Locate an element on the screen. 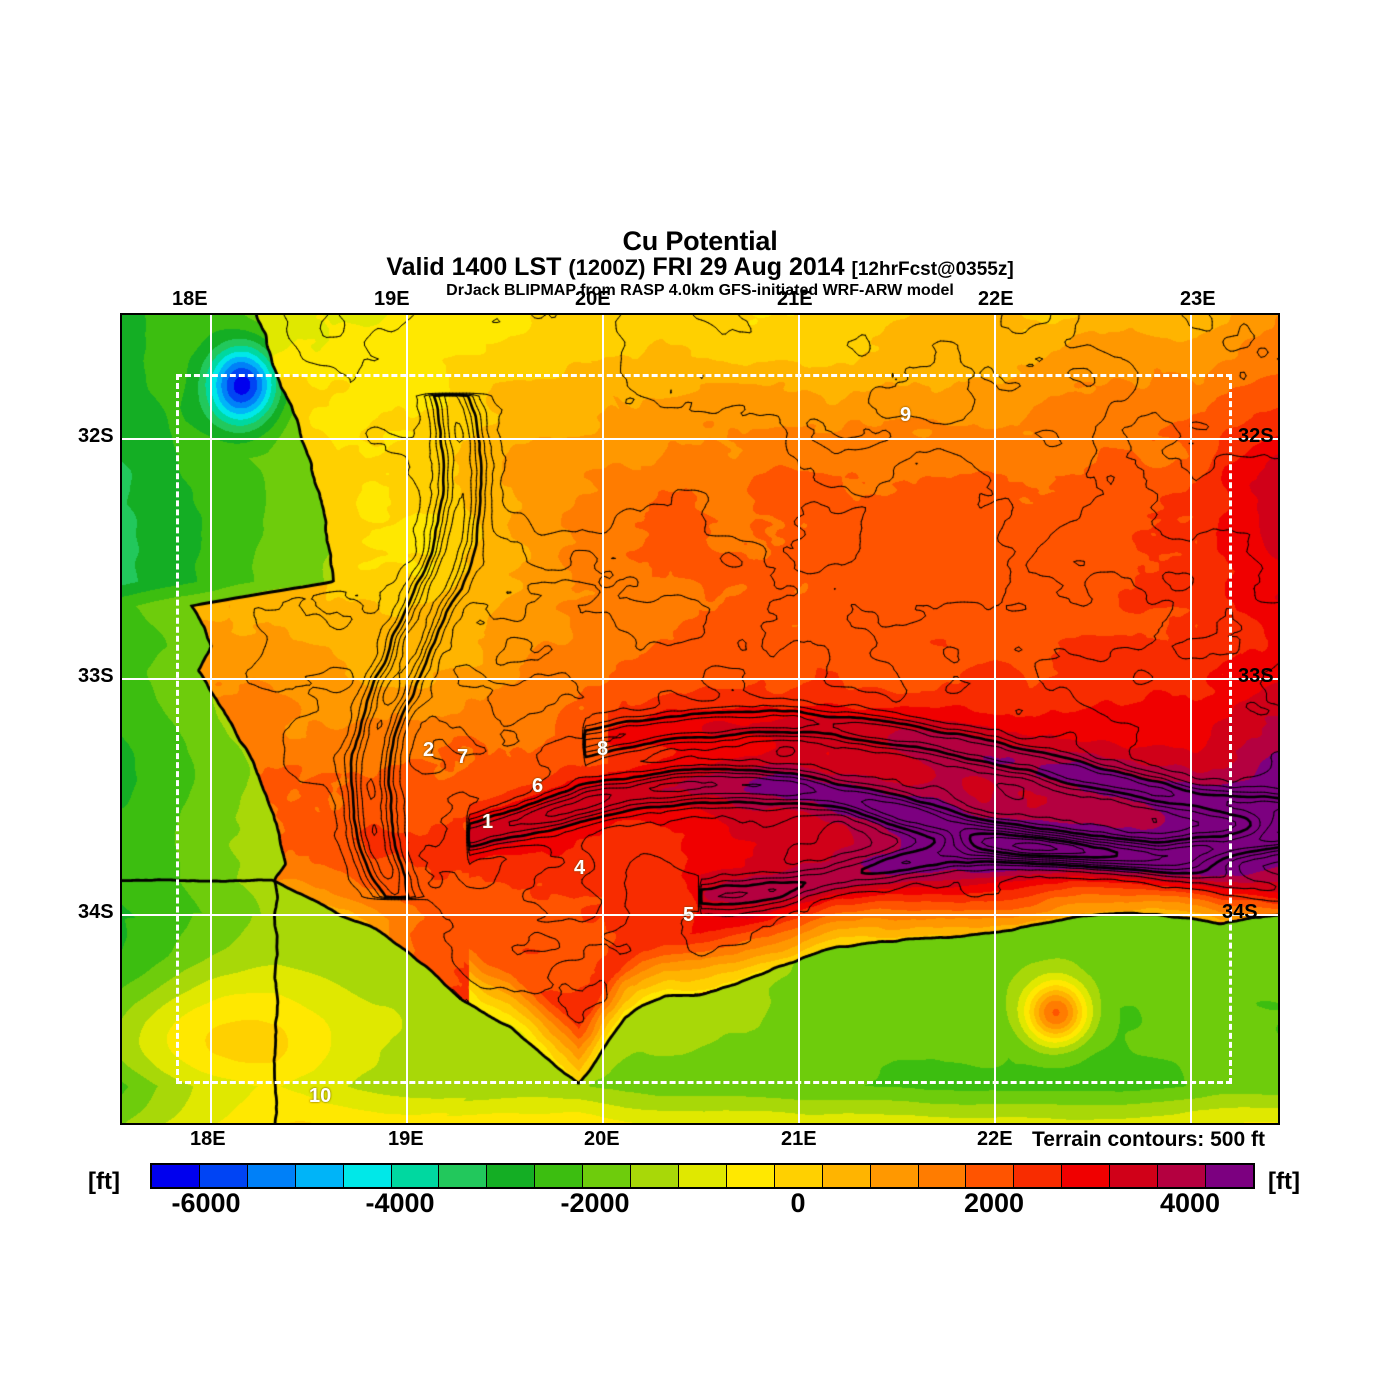 The image size is (1400, 1400). axis-top-lon-19e: 19E is located at coordinates (392, 299).